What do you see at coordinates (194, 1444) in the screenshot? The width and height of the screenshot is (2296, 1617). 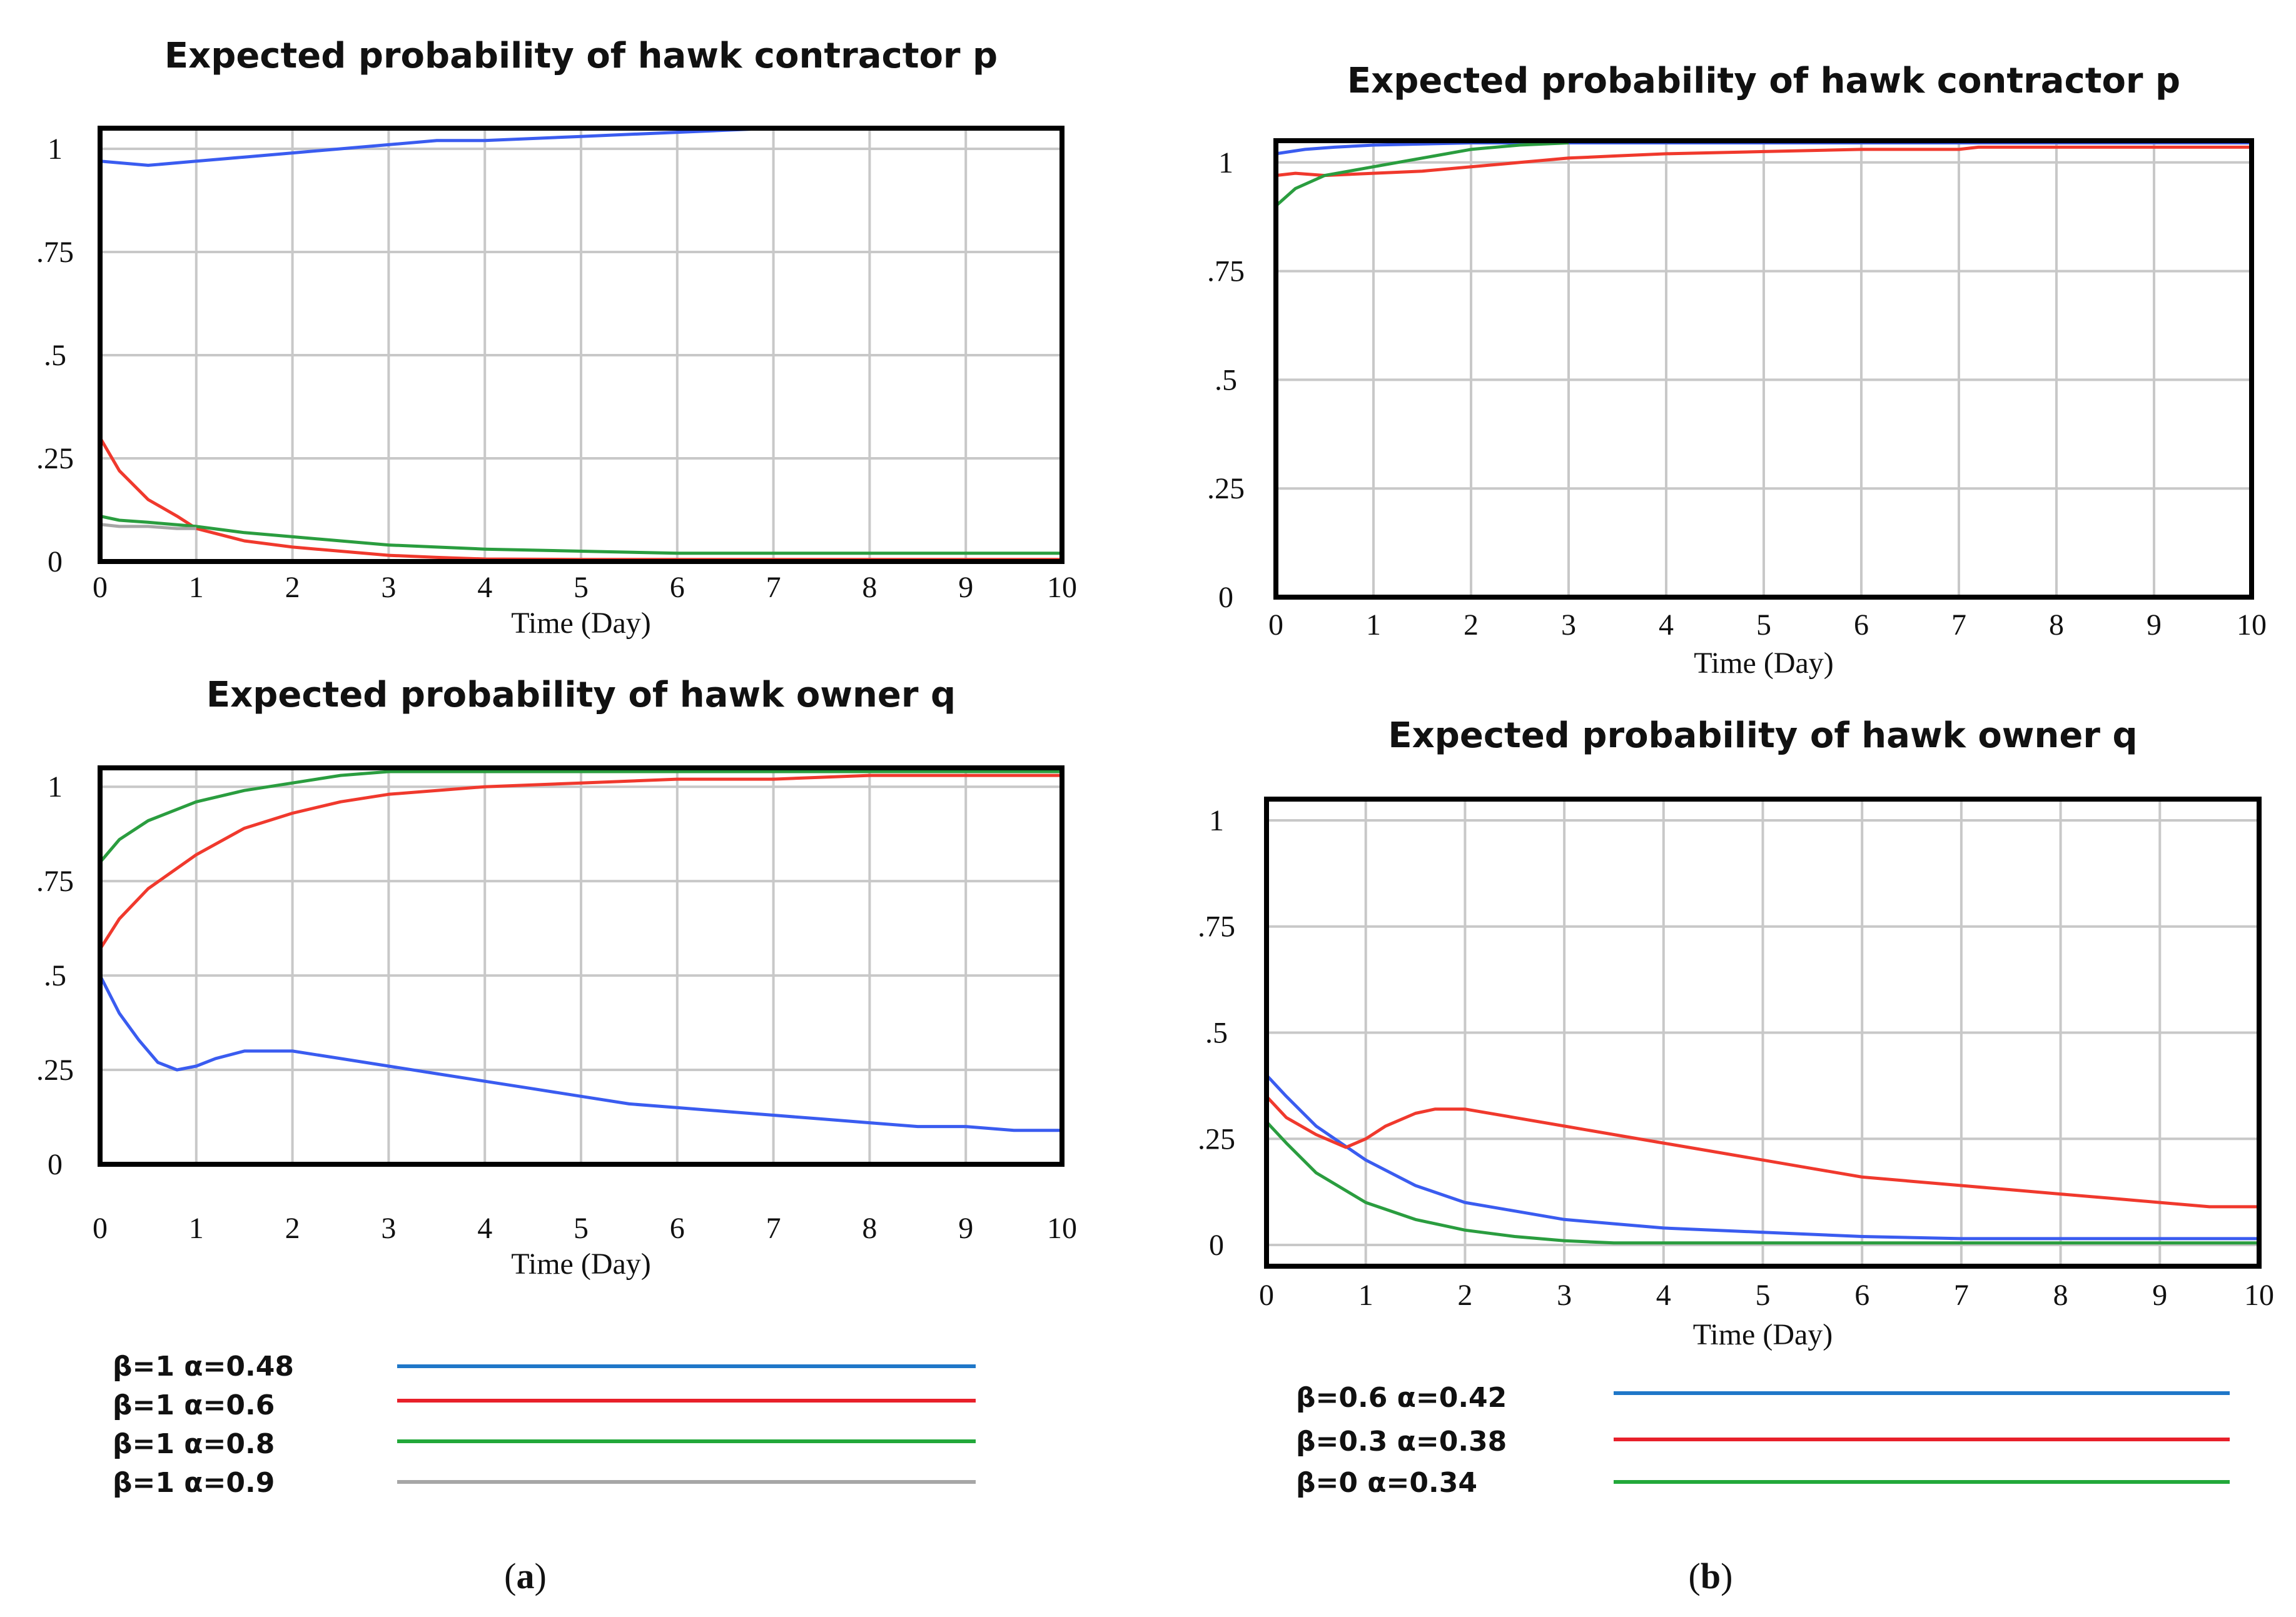 I see `legend-a-label-2: β=1 α=0.8` at bounding box center [194, 1444].